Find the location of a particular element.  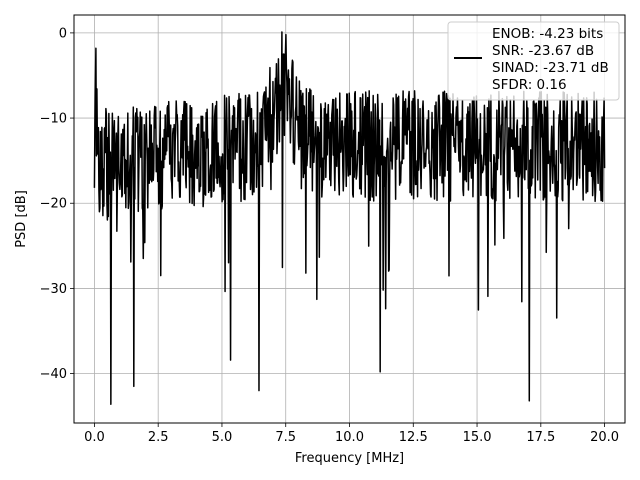

y-tick-label: 0 is located at coordinates (63, 33).